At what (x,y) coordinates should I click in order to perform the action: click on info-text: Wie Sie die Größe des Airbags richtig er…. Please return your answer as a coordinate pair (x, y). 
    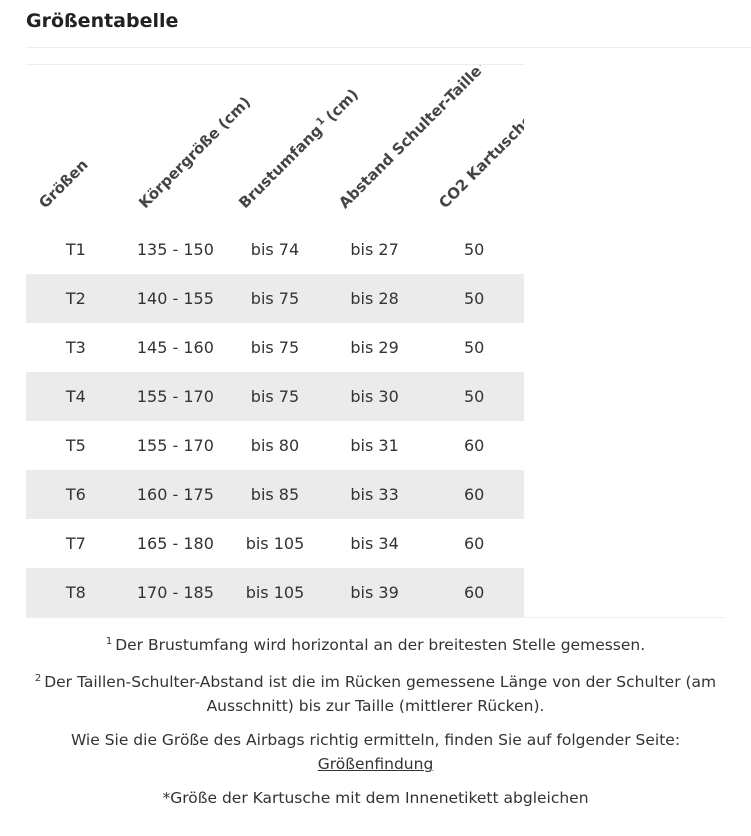
    Looking at the image, I should click on (375, 740).